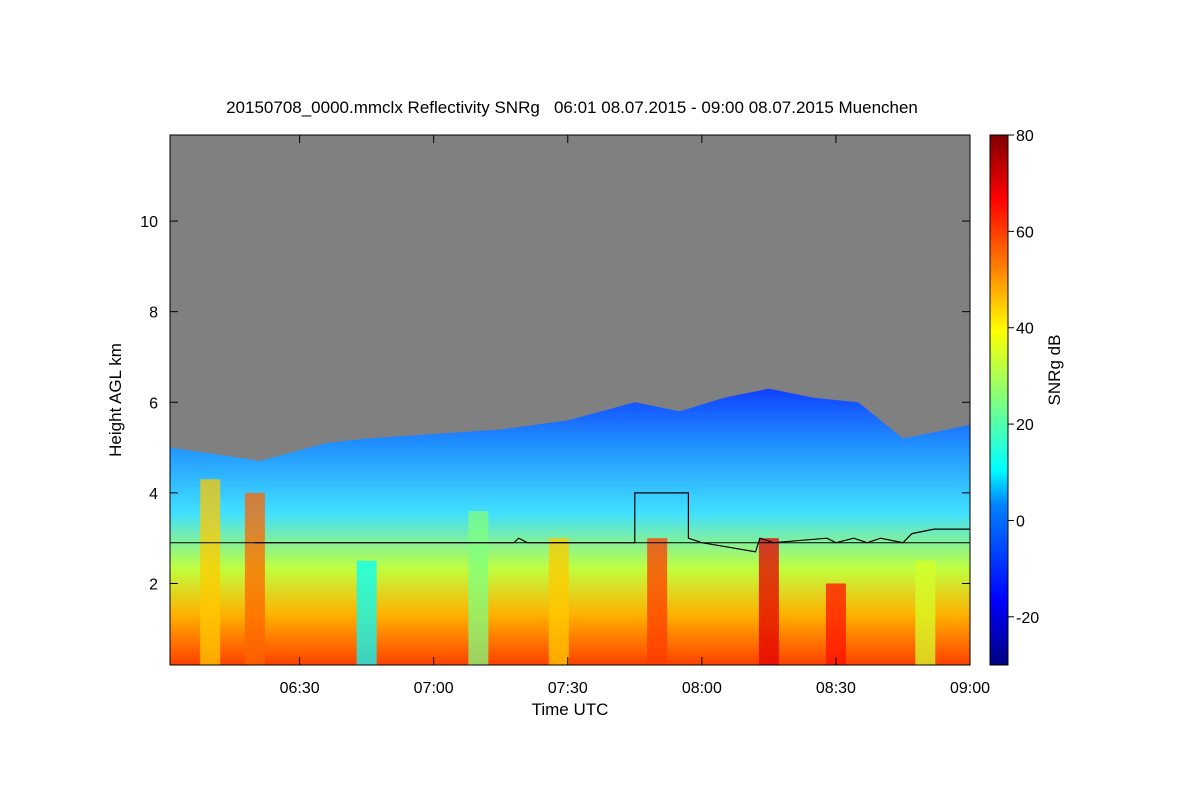 This screenshot has height=800, width=1200. What do you see at coordinates (1054, 370) in the screenshot?
I see `colorbar-label: SNRg dB` at bounding box center [1054, 370].